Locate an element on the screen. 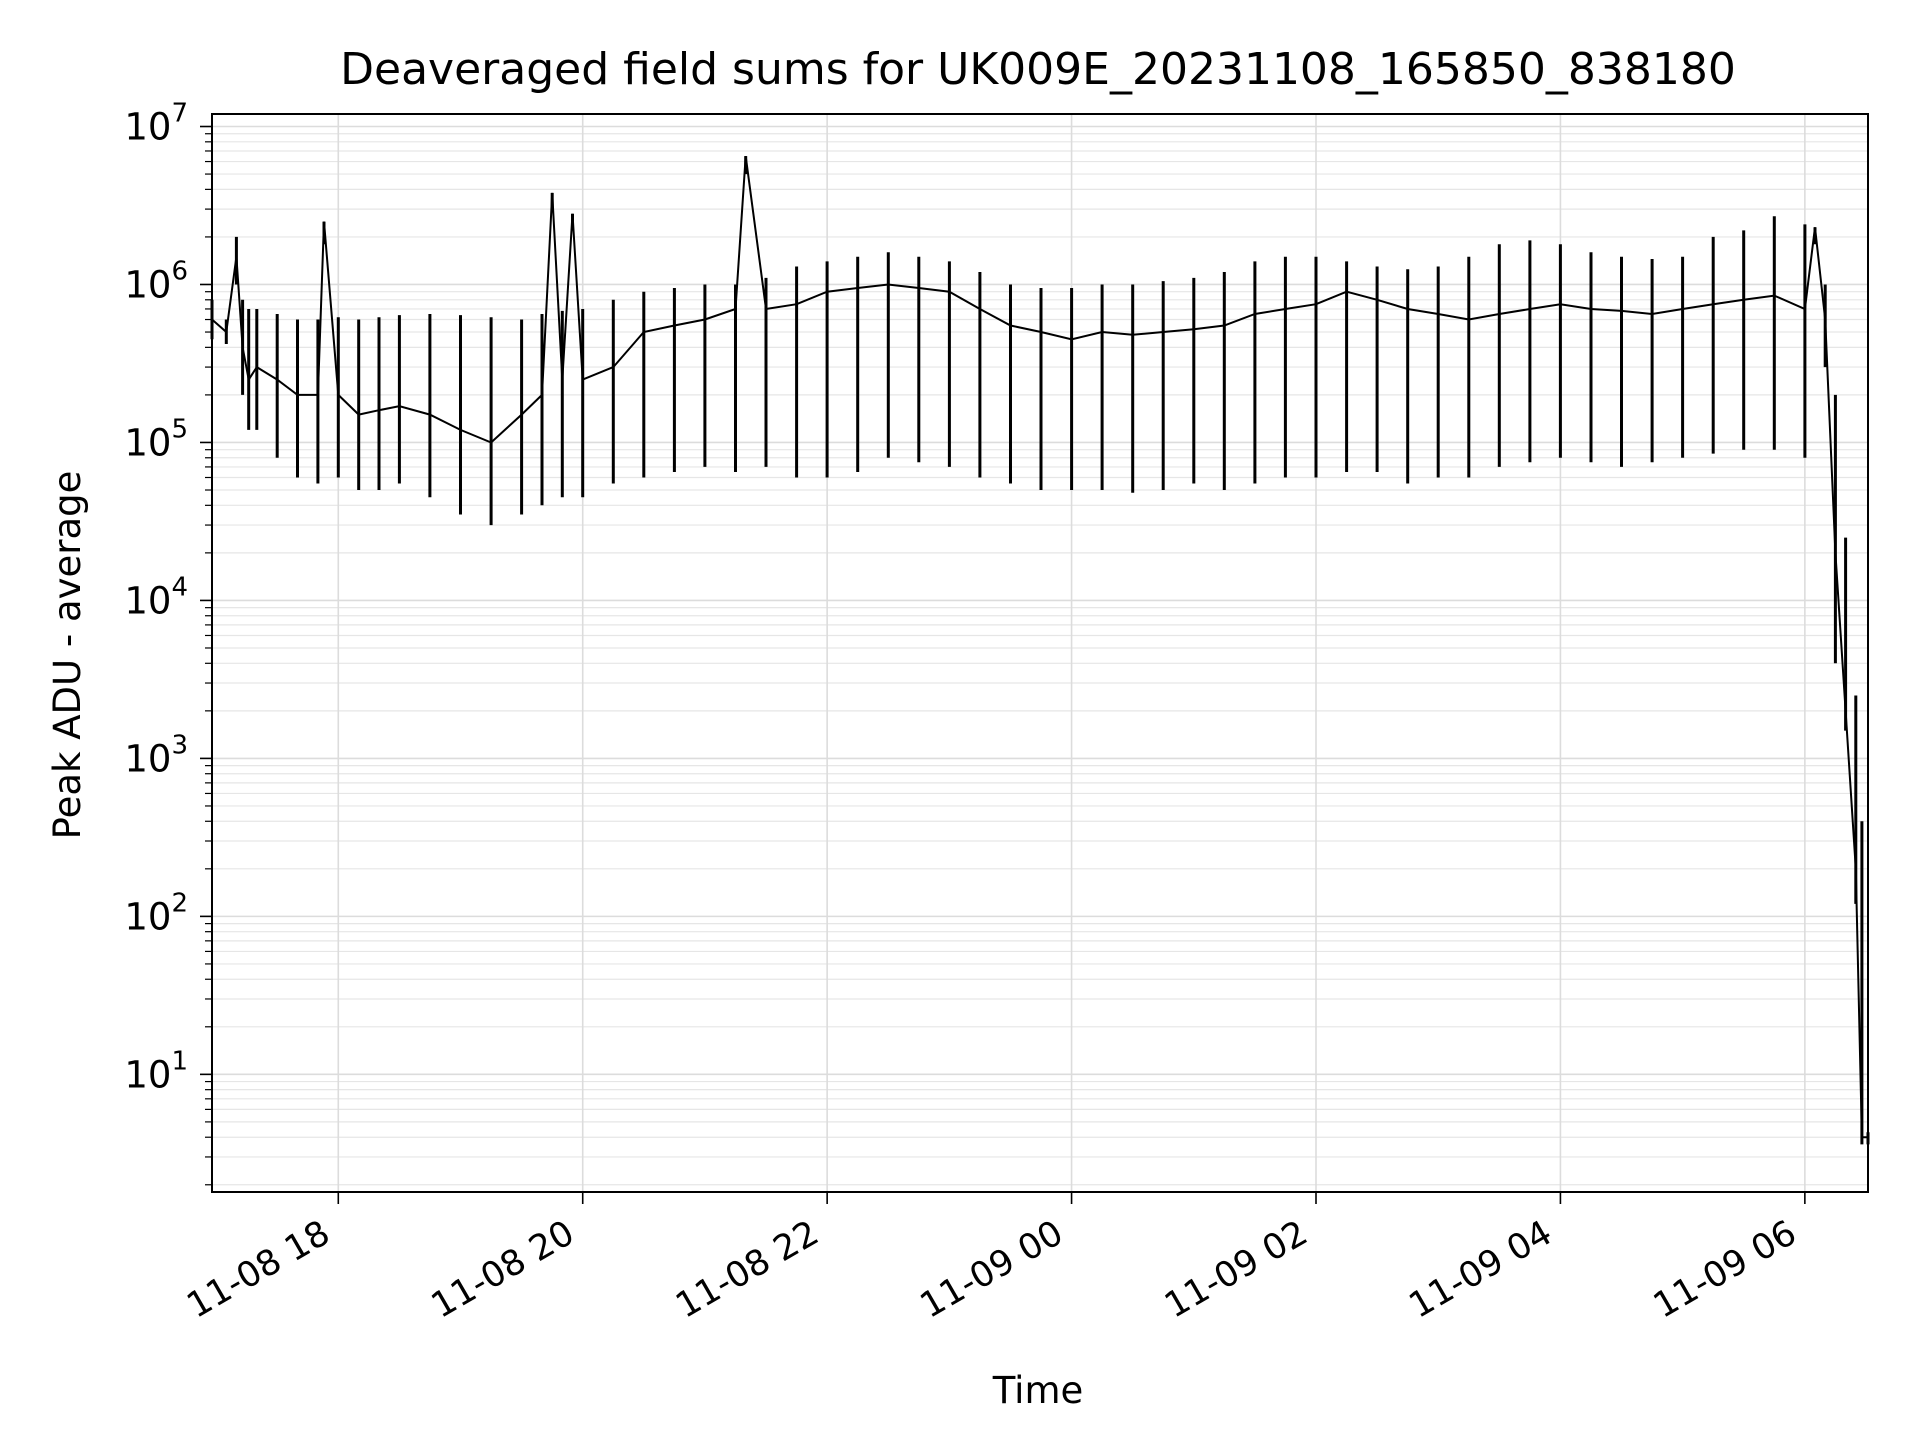  y-tick-exponent: 7 is located at coordinates (179, 114).